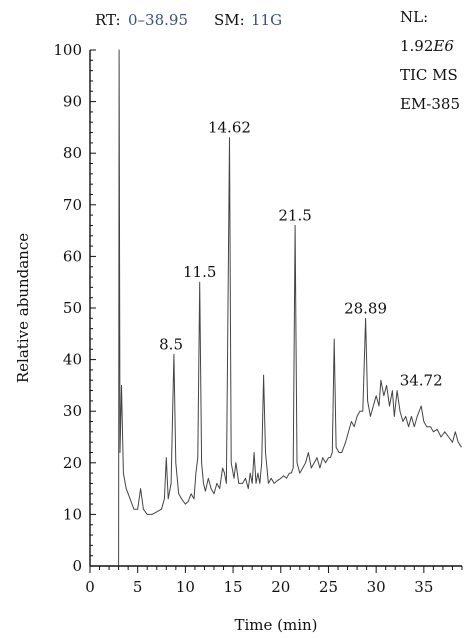 The width and height of the screenshot is (469, 638). I want to click on x-tick-label: 10, so click(185, 587).